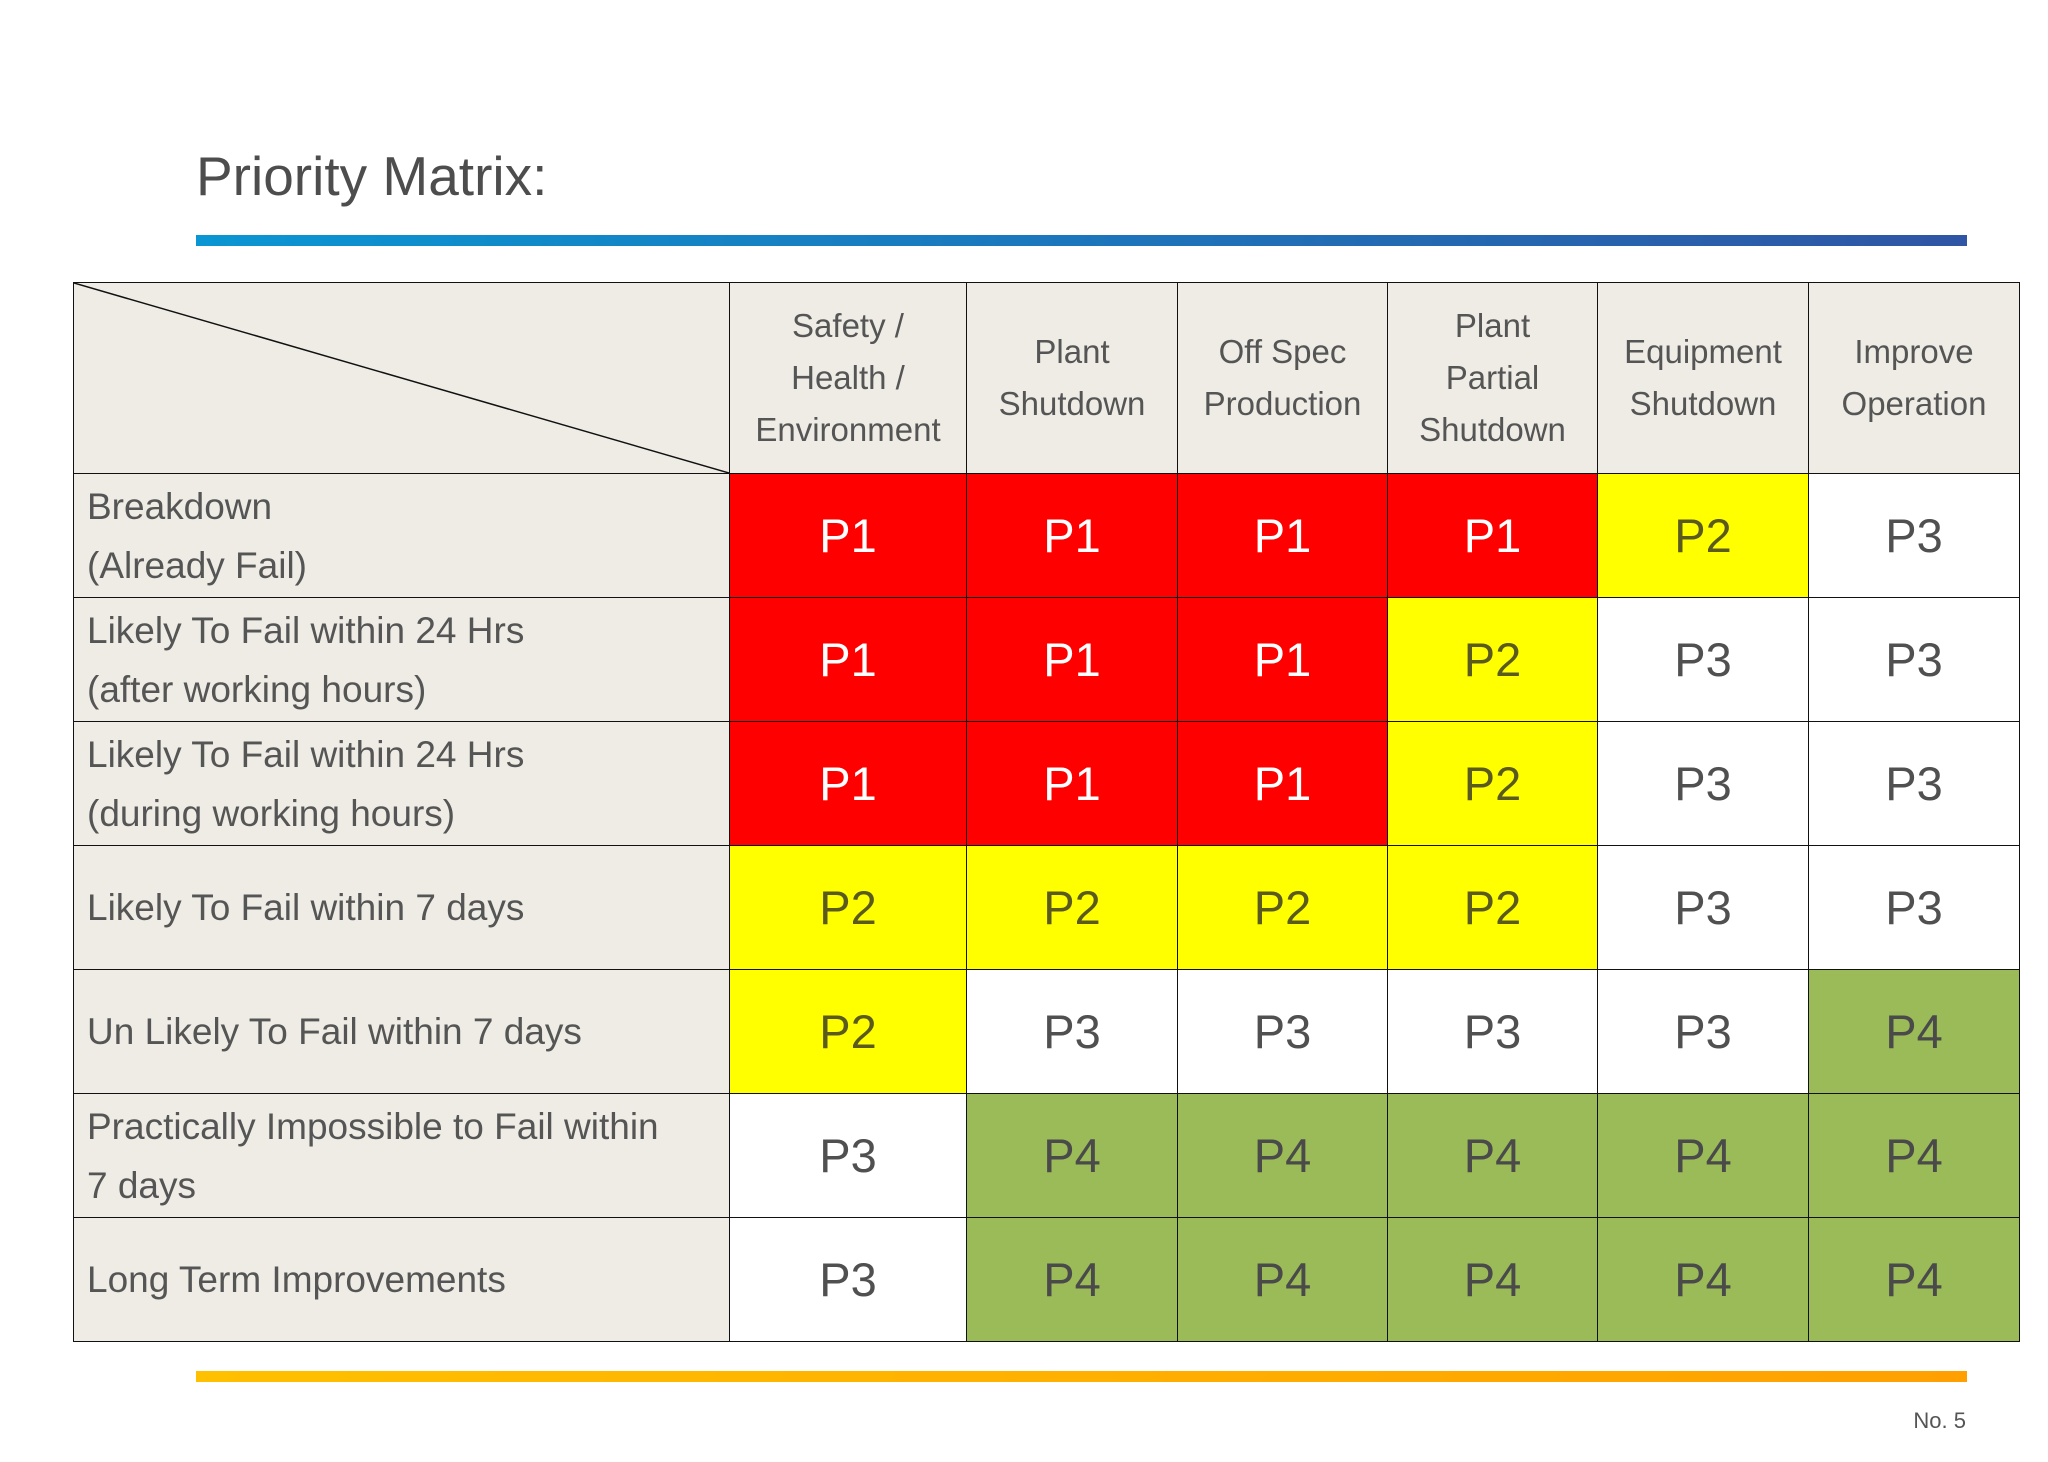 This screenshot has height=1462, width=2048. What do you see at coordinates (372, 176) in the screenshot?
I see `title: Priority Matrix:` at bounding box center [372, 176].